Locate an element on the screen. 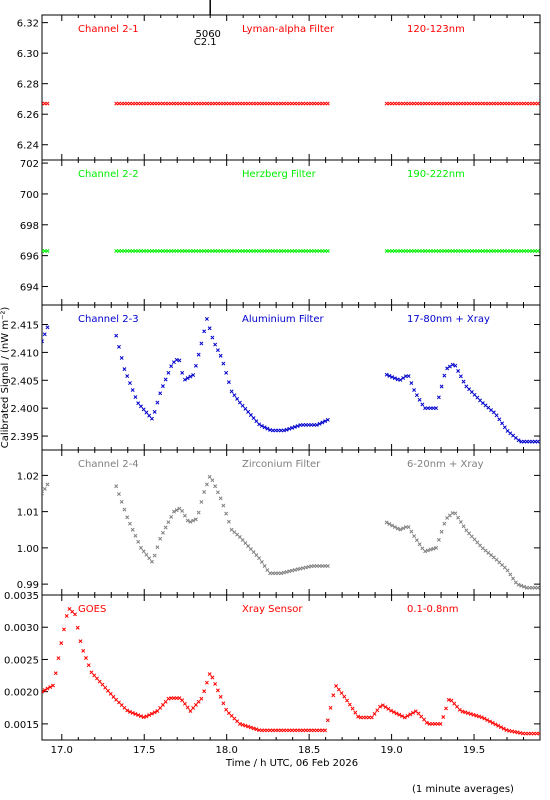 The height and width of the screenshot is (800, 550). y-tick-label: 0.0030 is located at coordinates (21, 628).